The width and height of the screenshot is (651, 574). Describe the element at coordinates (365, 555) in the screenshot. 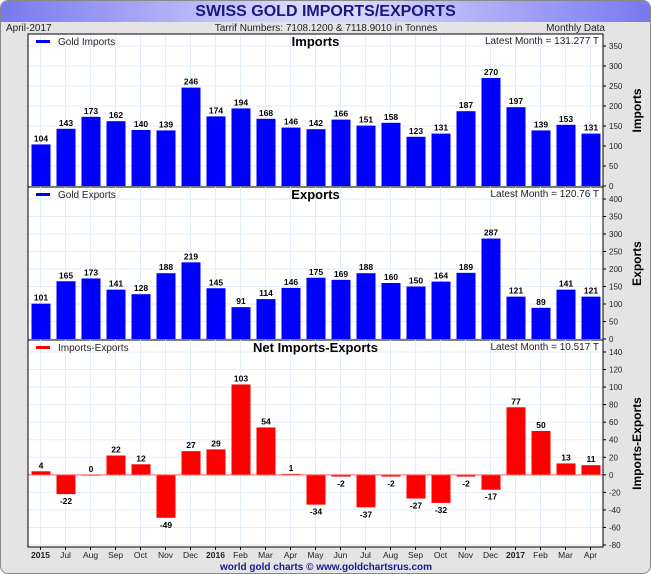

I see `x-tick-label: Jul` at that location.